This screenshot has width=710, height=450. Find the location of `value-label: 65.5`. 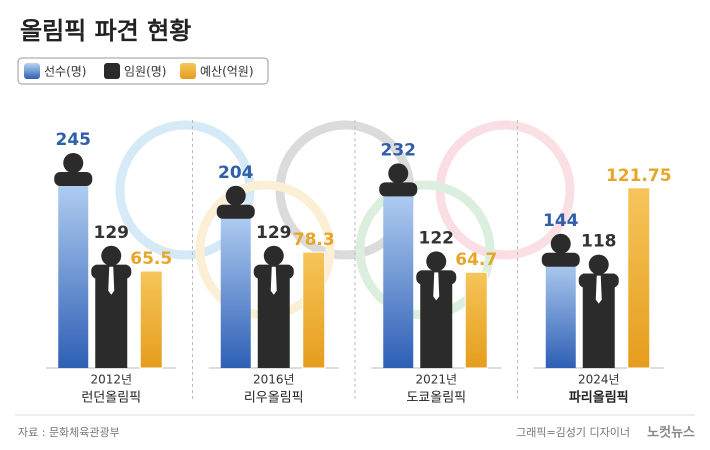

value-label: 65.5 is located at coordinates (151, 259).